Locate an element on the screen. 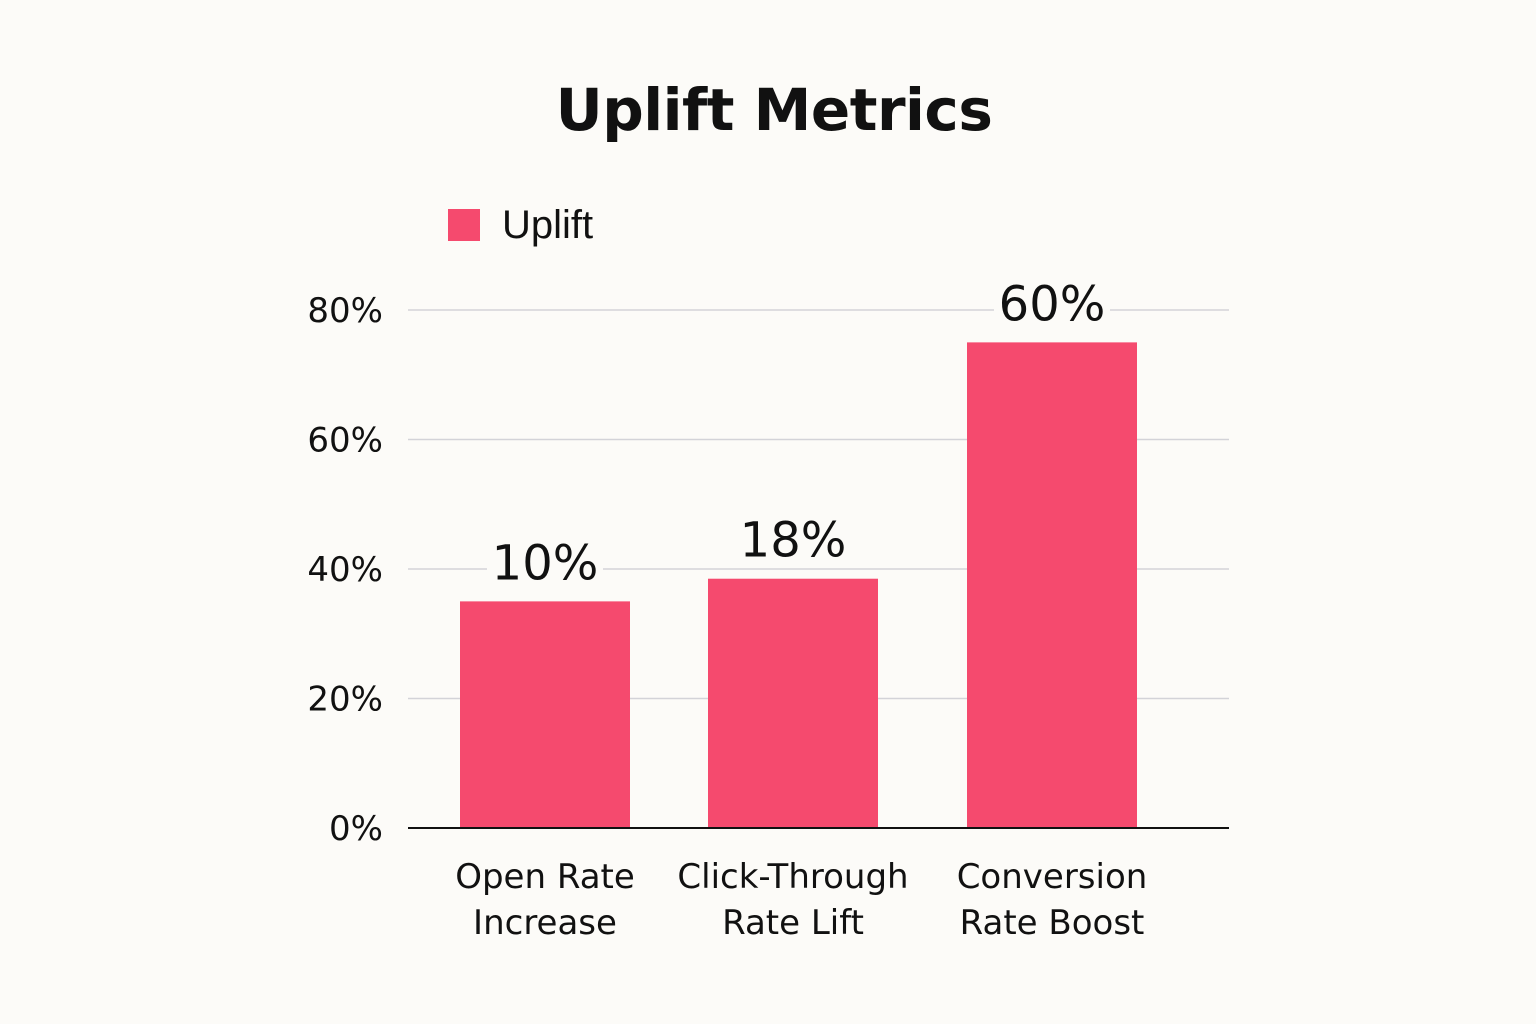 This screenshot has width=1536, height=1024. x-tick-label: Rate Lift is located at coordinates (793, 923).